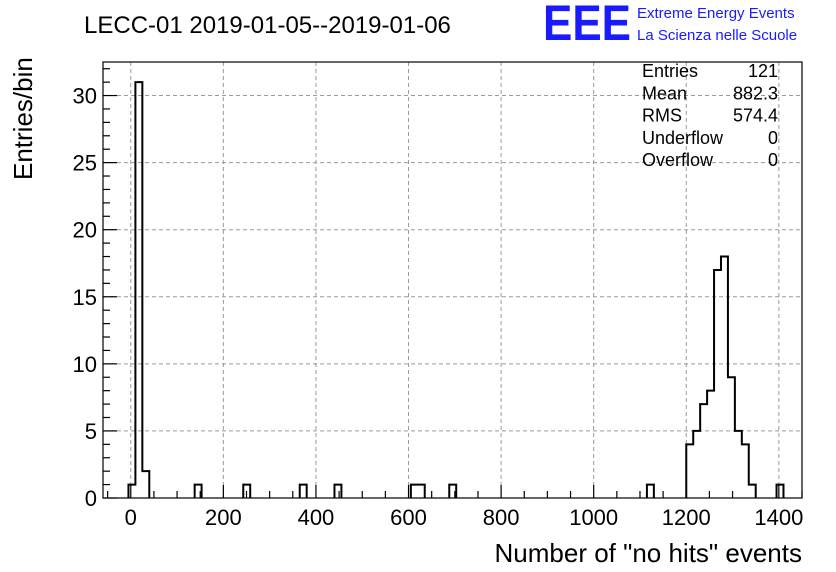  Describe the element at coordinates (85, 230) in the screenshot. I see `y-tick-label: 20` at that location.